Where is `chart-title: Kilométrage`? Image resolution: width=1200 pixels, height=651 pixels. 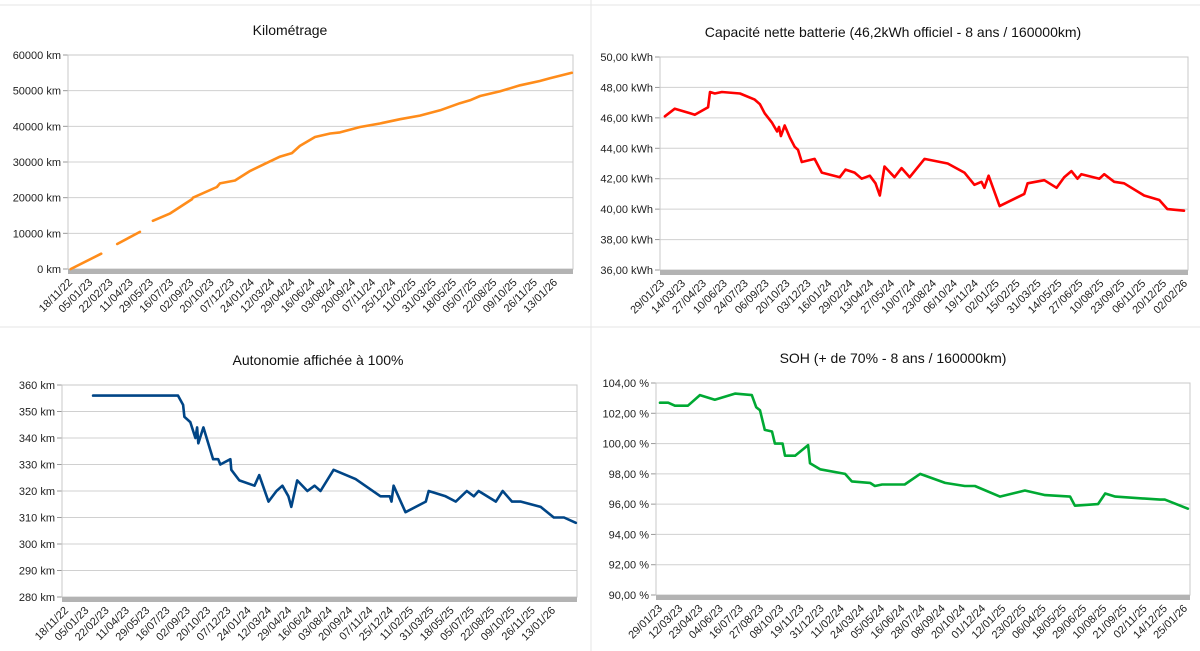
chart-title: Kilométrage is located at coordinates (290, 30).